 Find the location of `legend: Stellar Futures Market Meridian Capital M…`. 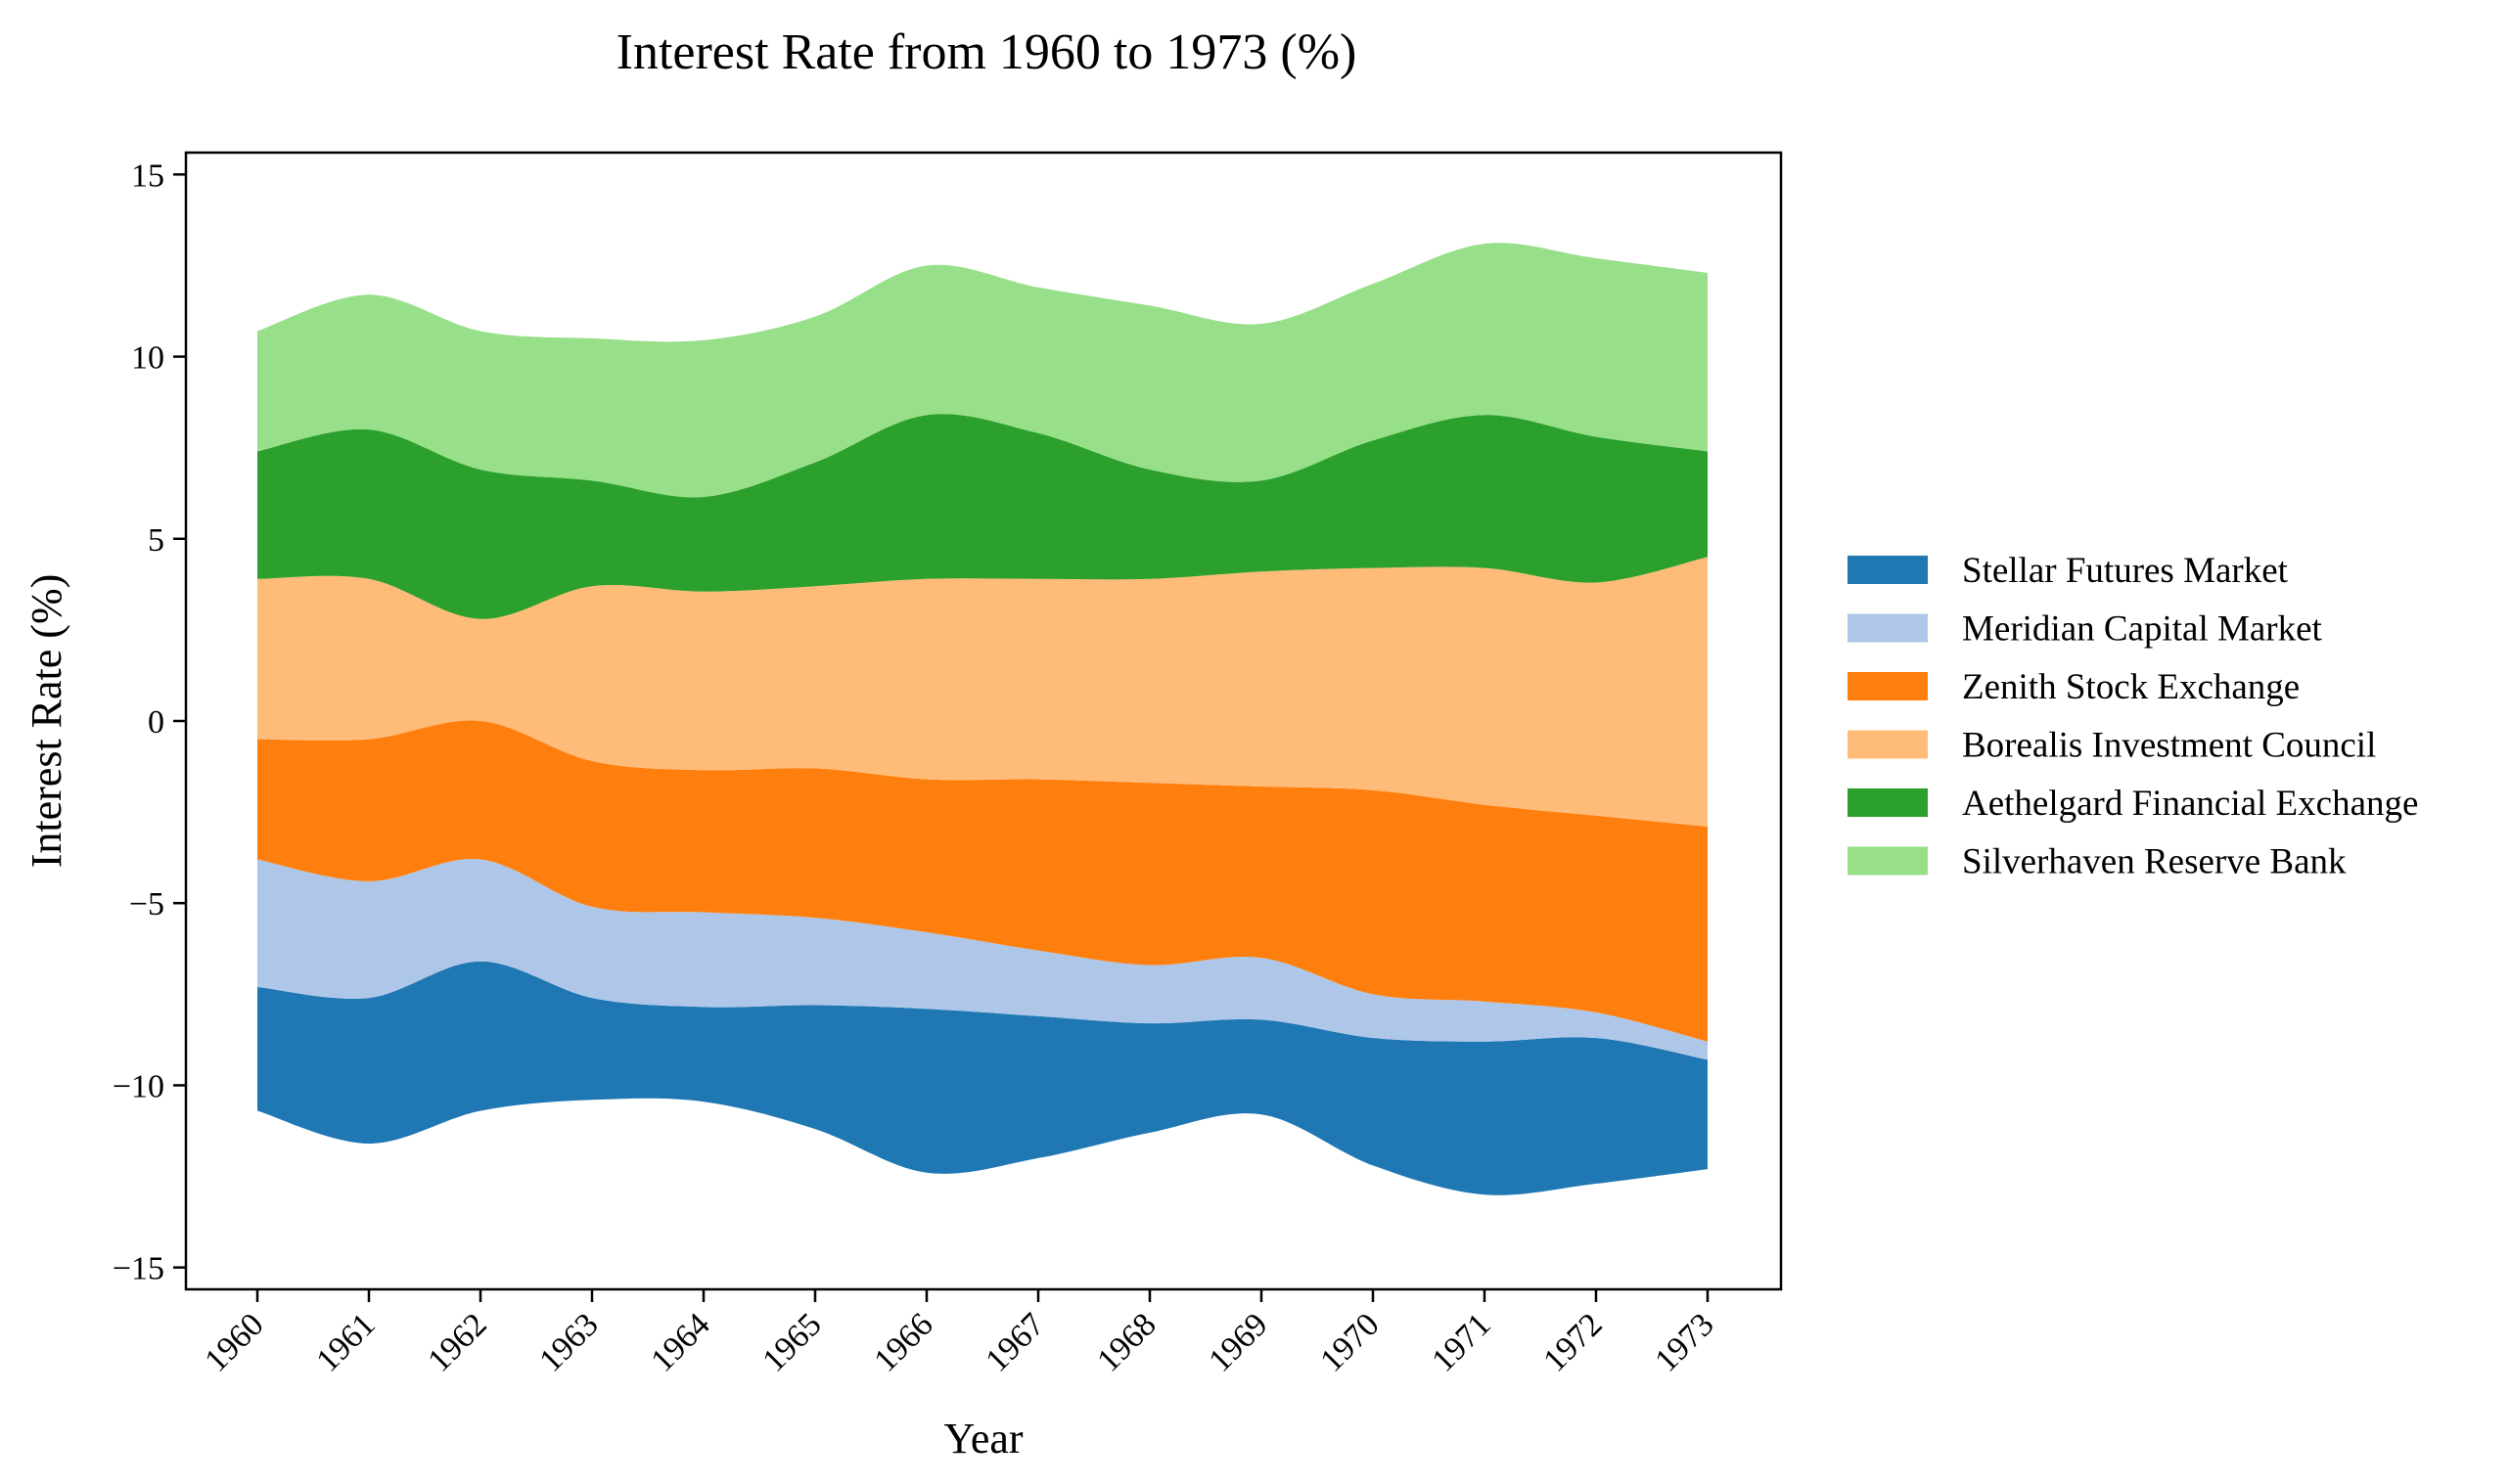

legend: Stellar Futures Market Meridian Capital M… is located at coordinates (2133, 716).